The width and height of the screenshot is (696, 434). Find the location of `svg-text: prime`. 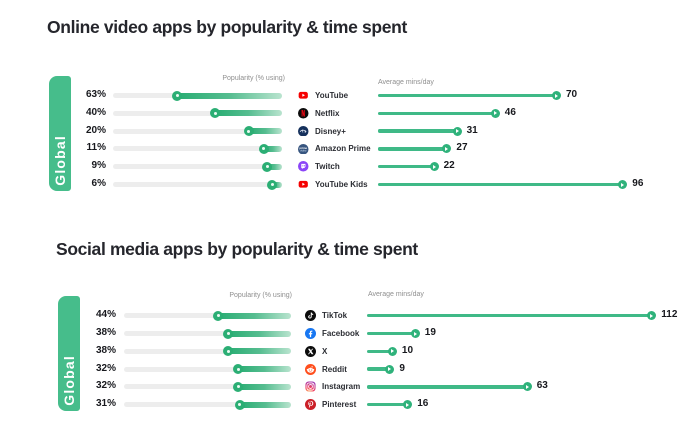

svg-text: prime is located at coordinates (304, 148).